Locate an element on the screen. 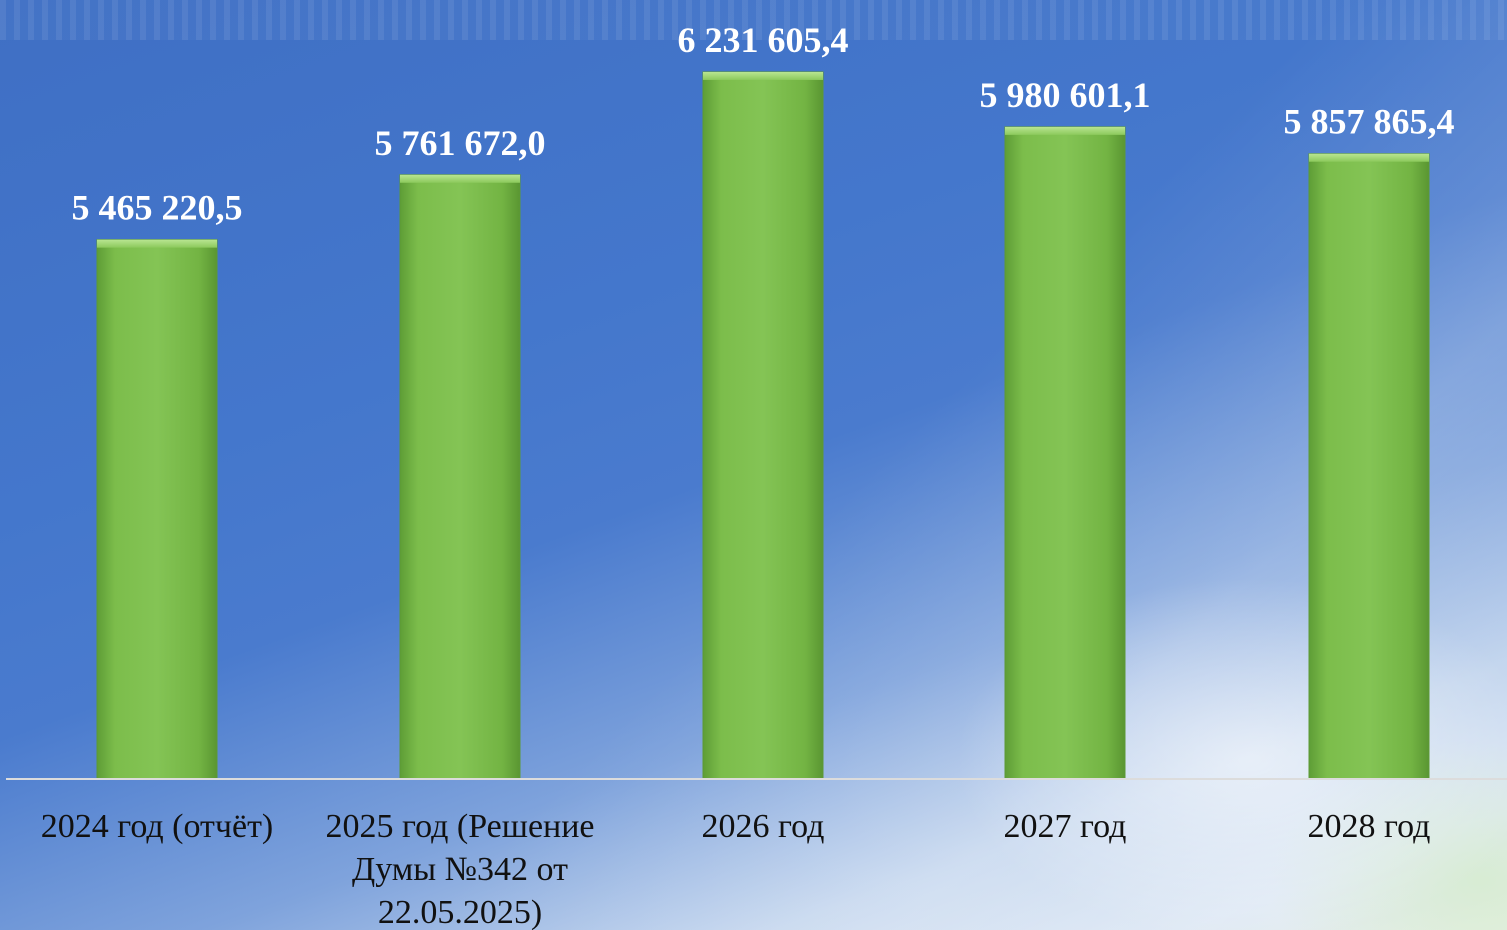 Image resolution: width=1507 pixels, height=930 pixels. category-label-2-line-3: 22.05.2025) is located at coordinates (460, 912).